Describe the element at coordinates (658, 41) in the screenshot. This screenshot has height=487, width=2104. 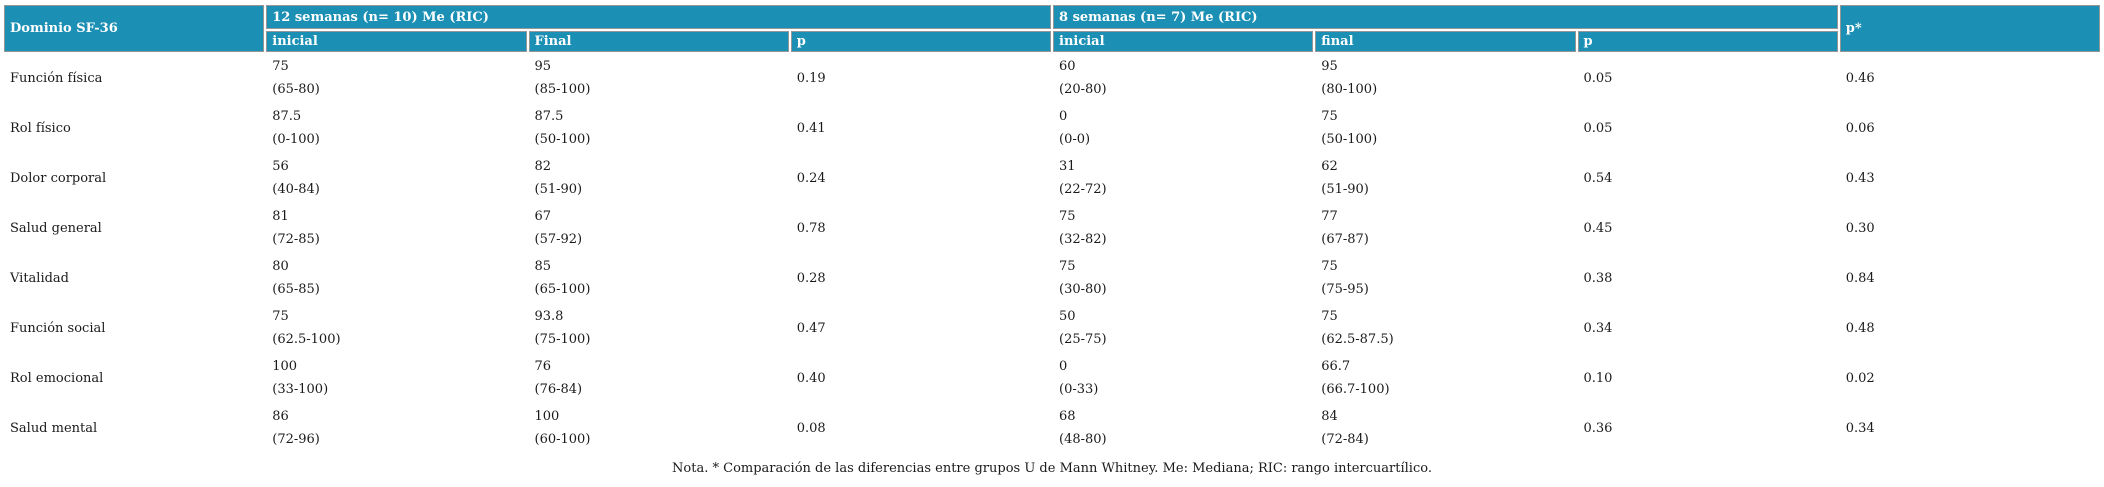
I see `header-12w-final: Final` at that location.